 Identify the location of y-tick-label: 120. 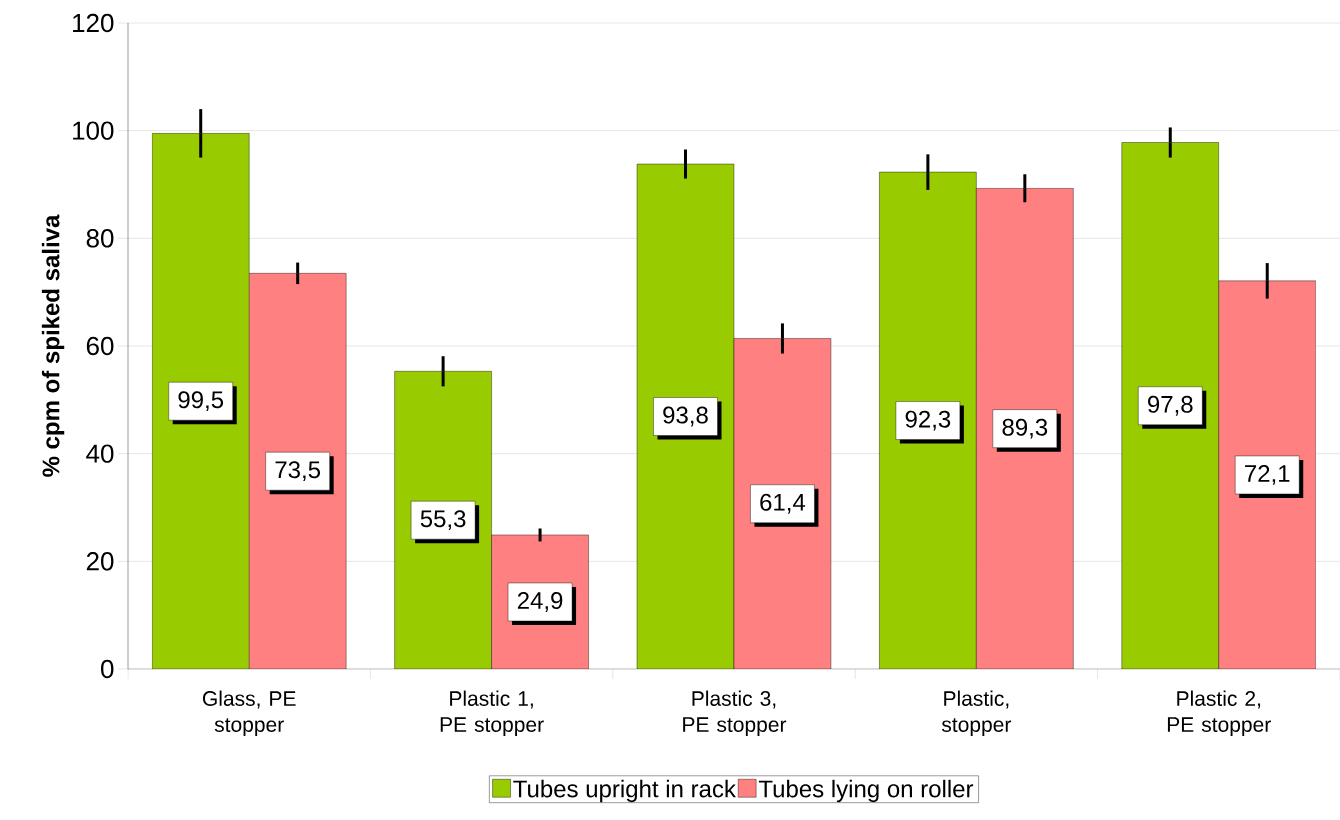
(93, 23).